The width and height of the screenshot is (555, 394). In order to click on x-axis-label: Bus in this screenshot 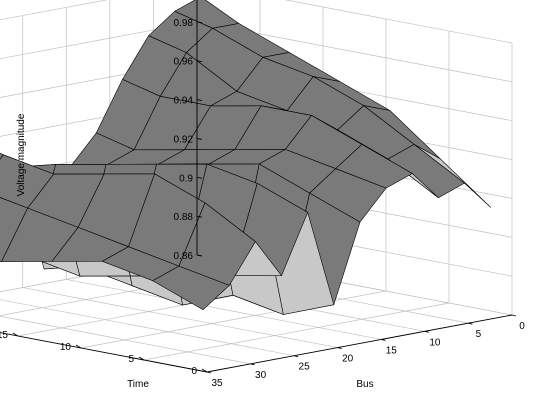, I will do `click(364, 384)`.